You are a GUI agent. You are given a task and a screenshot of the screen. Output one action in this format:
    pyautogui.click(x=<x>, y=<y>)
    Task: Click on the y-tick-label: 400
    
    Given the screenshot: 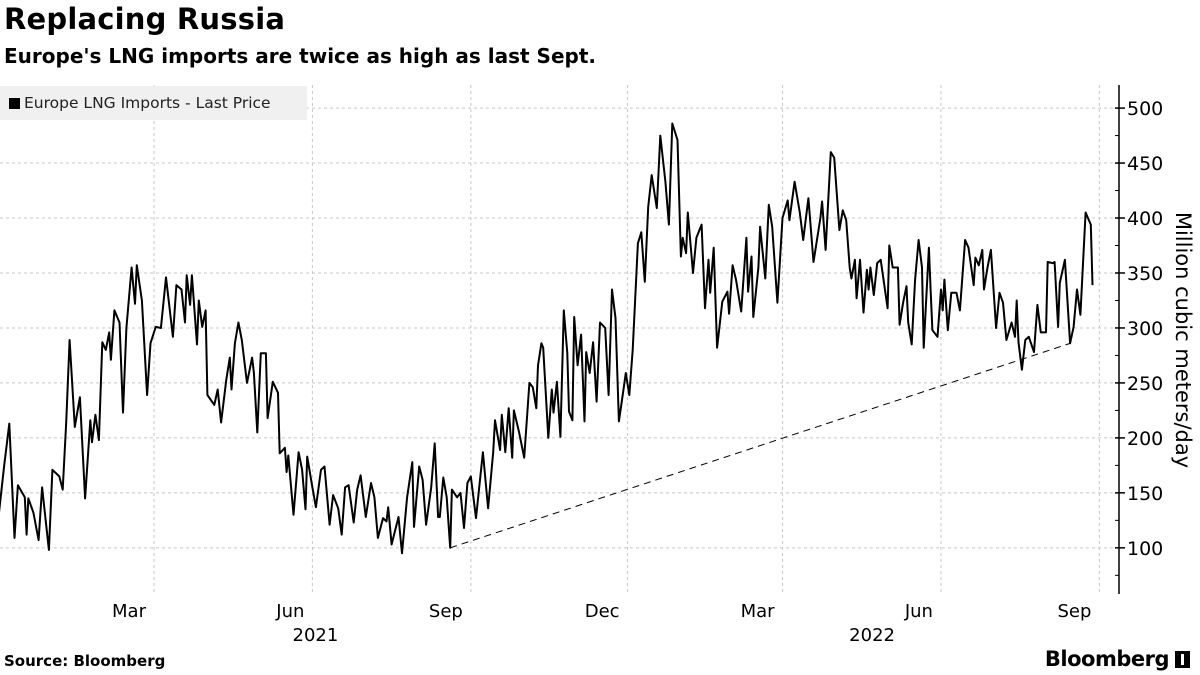 What is the action you would take?
    pyautogui.click(x=1145, y=219)
    